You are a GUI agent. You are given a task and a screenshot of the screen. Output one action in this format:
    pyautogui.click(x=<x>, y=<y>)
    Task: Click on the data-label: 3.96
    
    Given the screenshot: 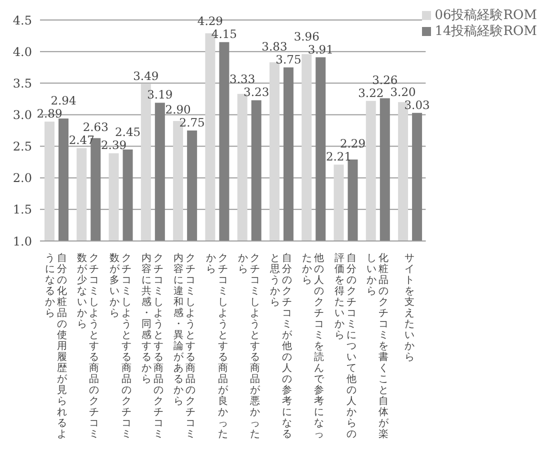 What is the action you would take?
    pyautogui.click(x=307, y=36)
    